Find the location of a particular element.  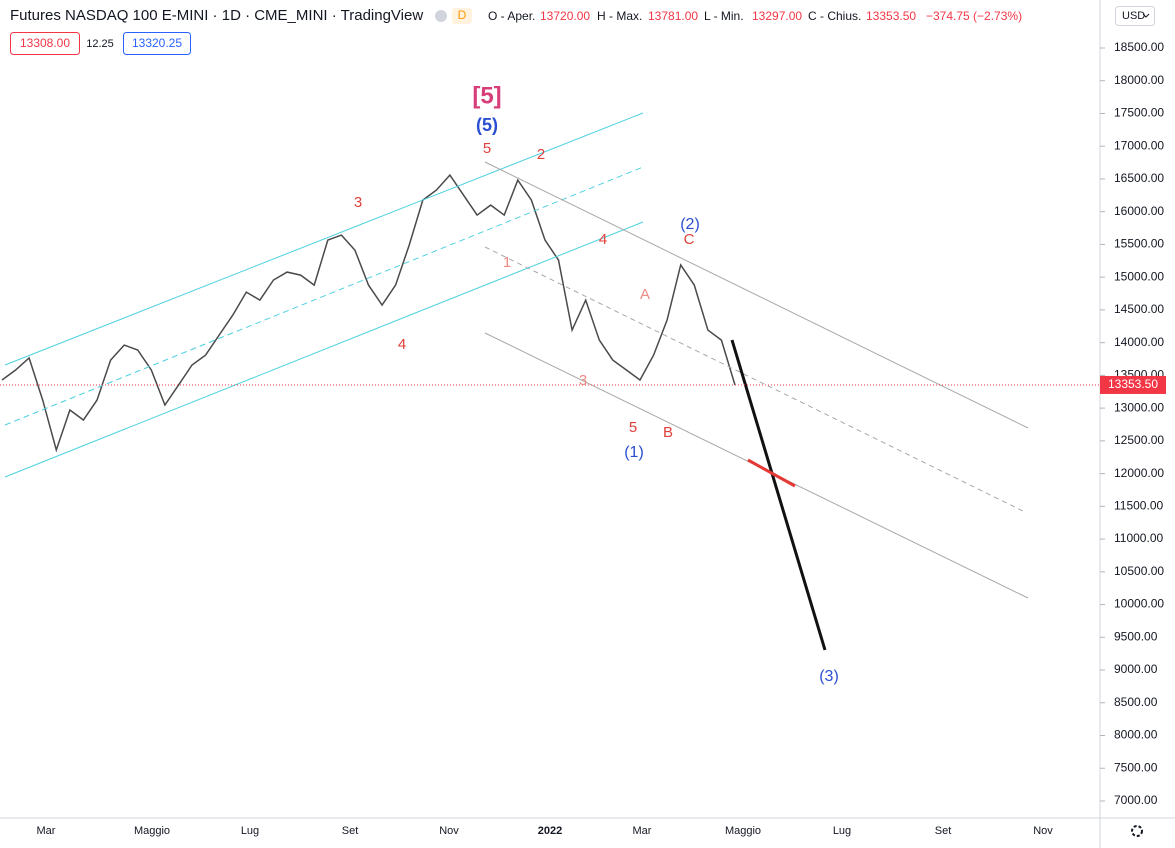

y-tick-label: 15000.00 is located at coordinates (1139, 276).